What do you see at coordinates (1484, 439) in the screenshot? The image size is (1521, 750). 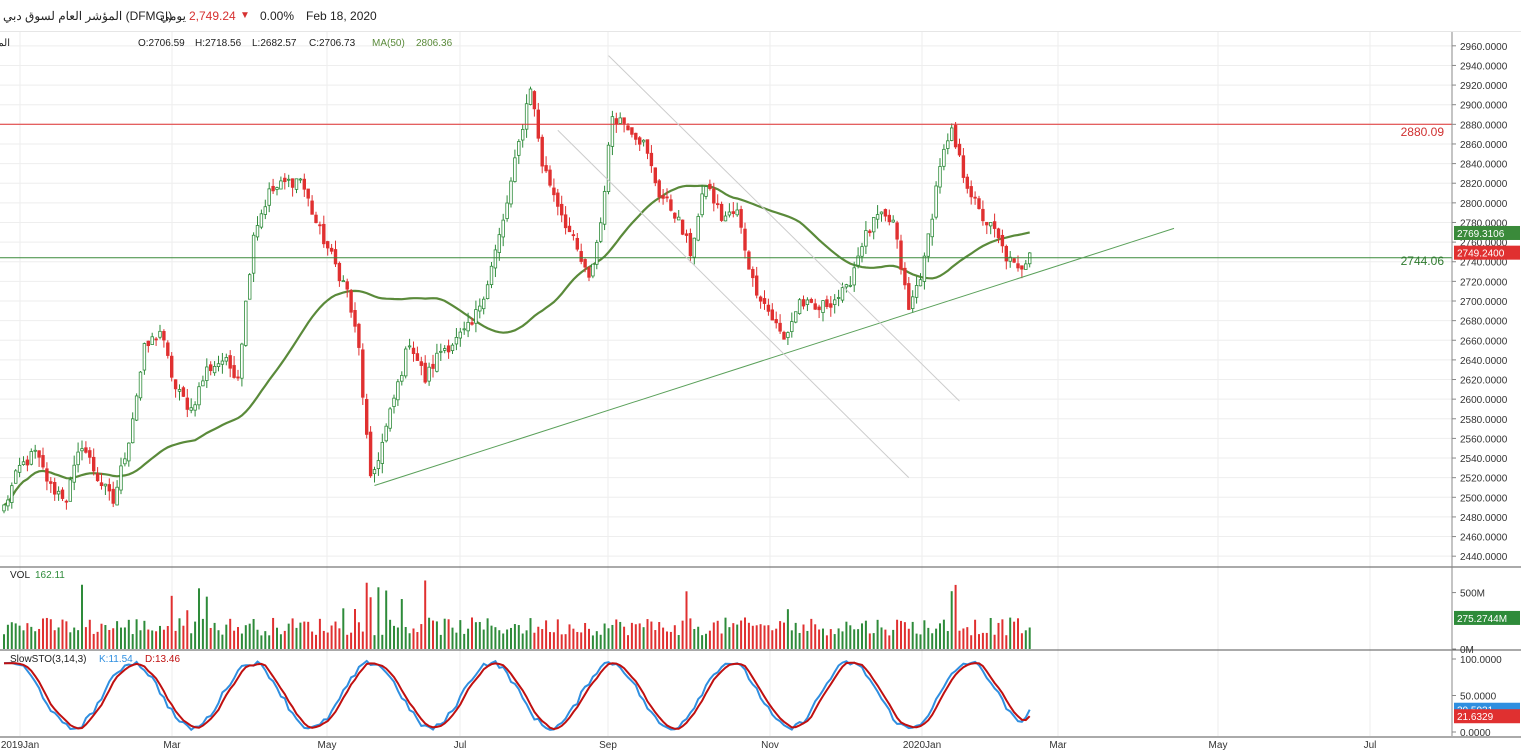 I see `y-tick-label: 2560.0000` at bounding box center [1484, 439].